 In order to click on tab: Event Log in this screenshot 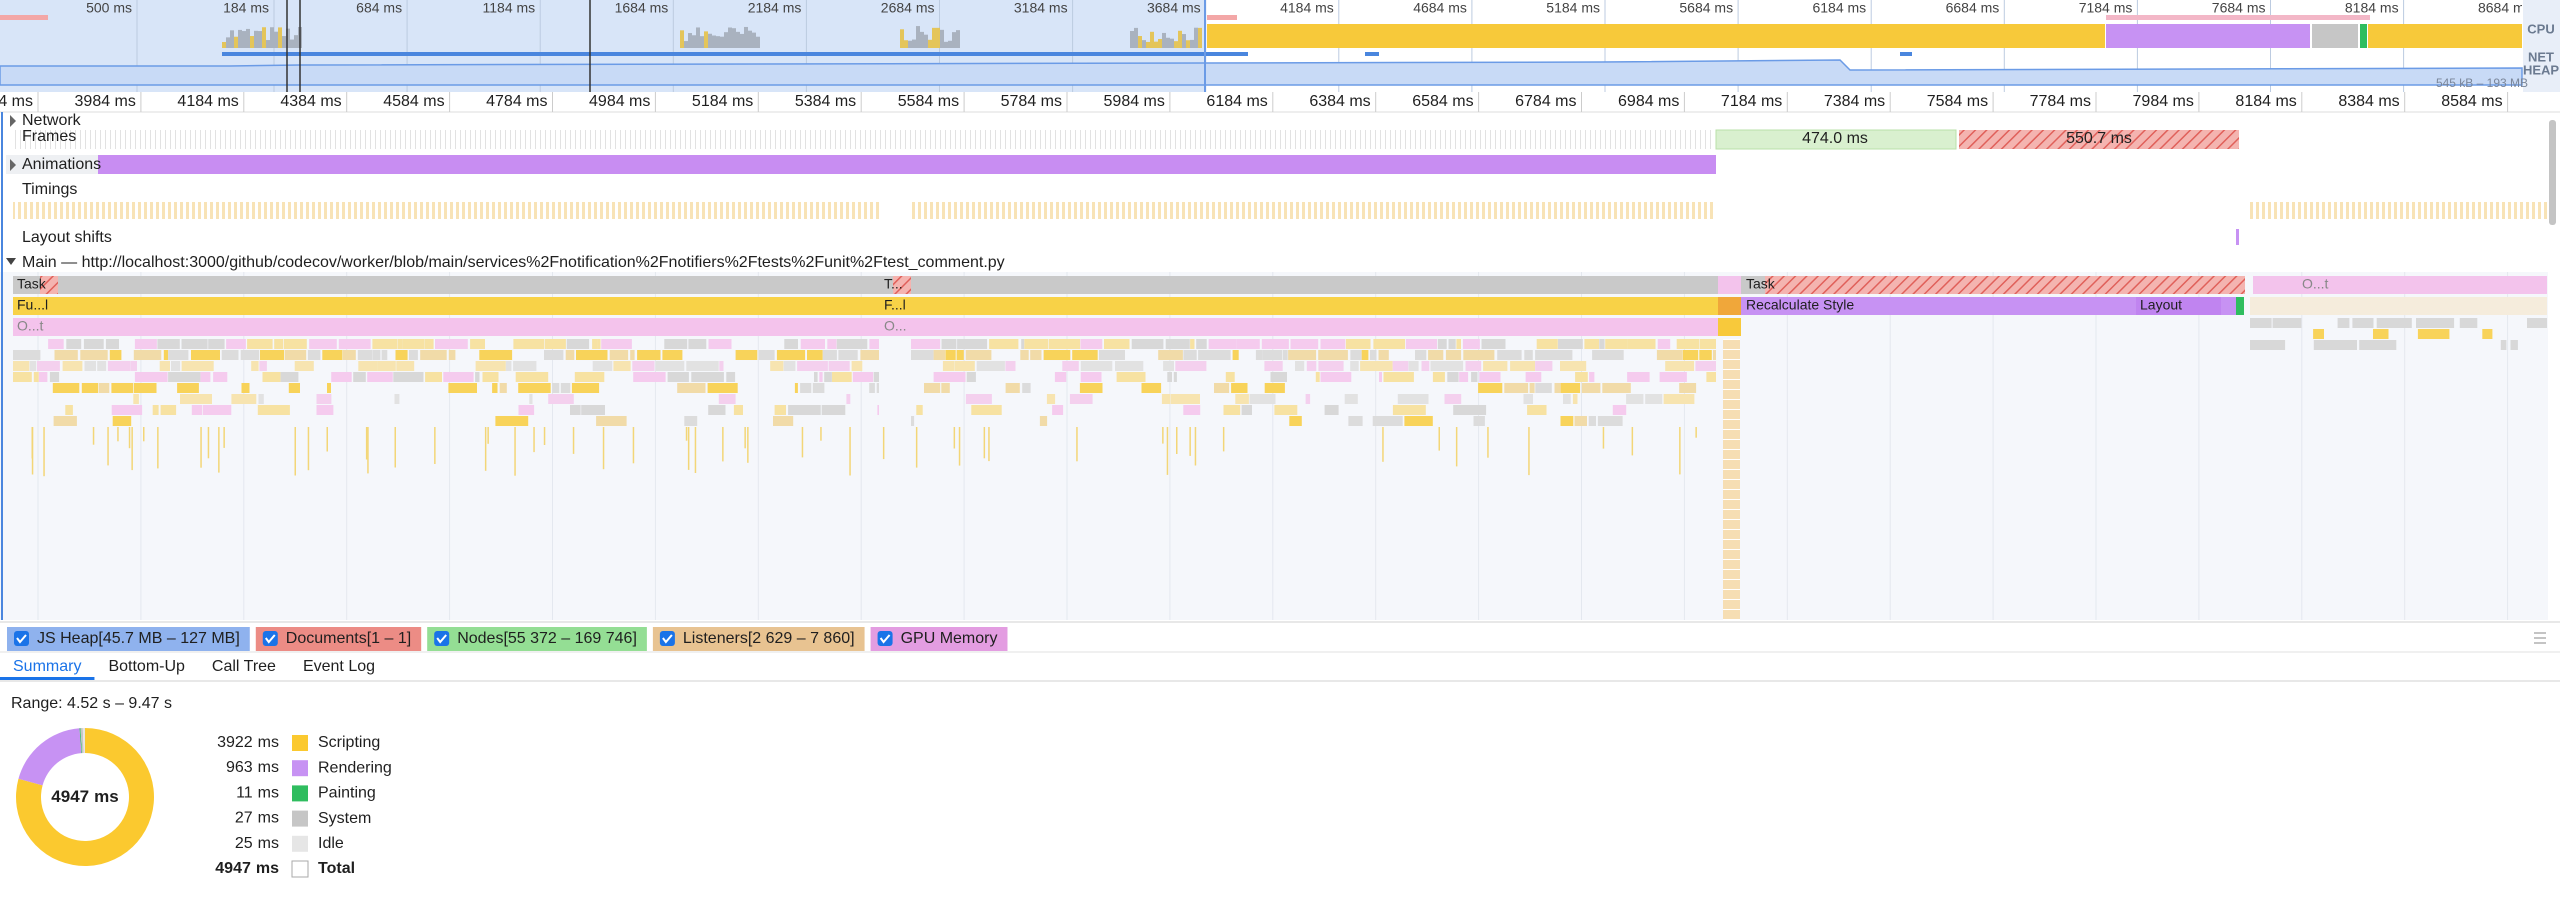, I will do `click(339, 666)`.